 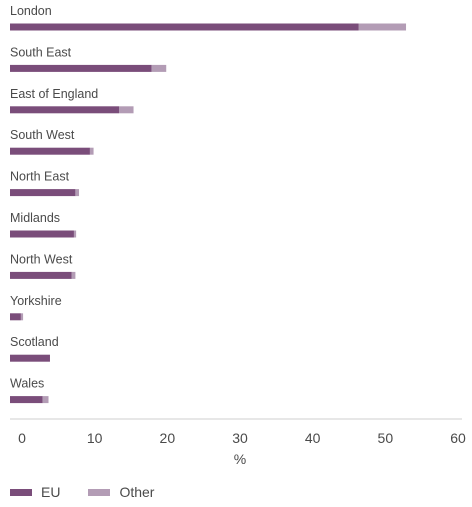 I want to click on category-label-east-of-england: East of England, so click(x=54, y=94).